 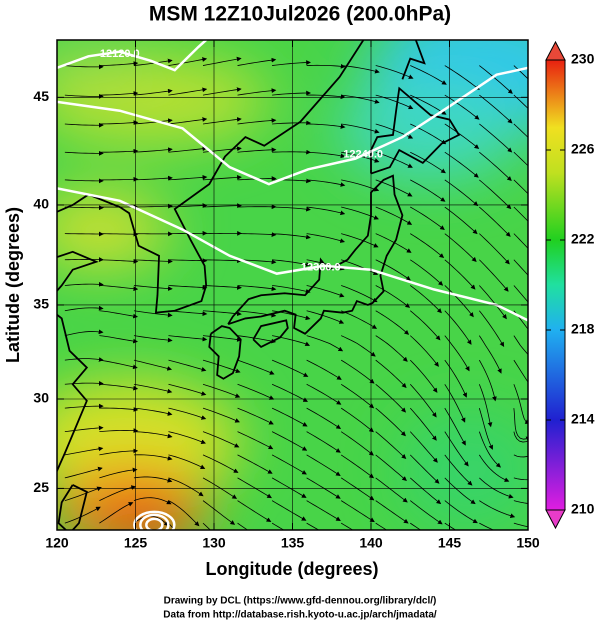 What do you see at coordinates (555, 50) in the screenshot?
I see `colorbar-extend-top` at bounding box center [555, 50].